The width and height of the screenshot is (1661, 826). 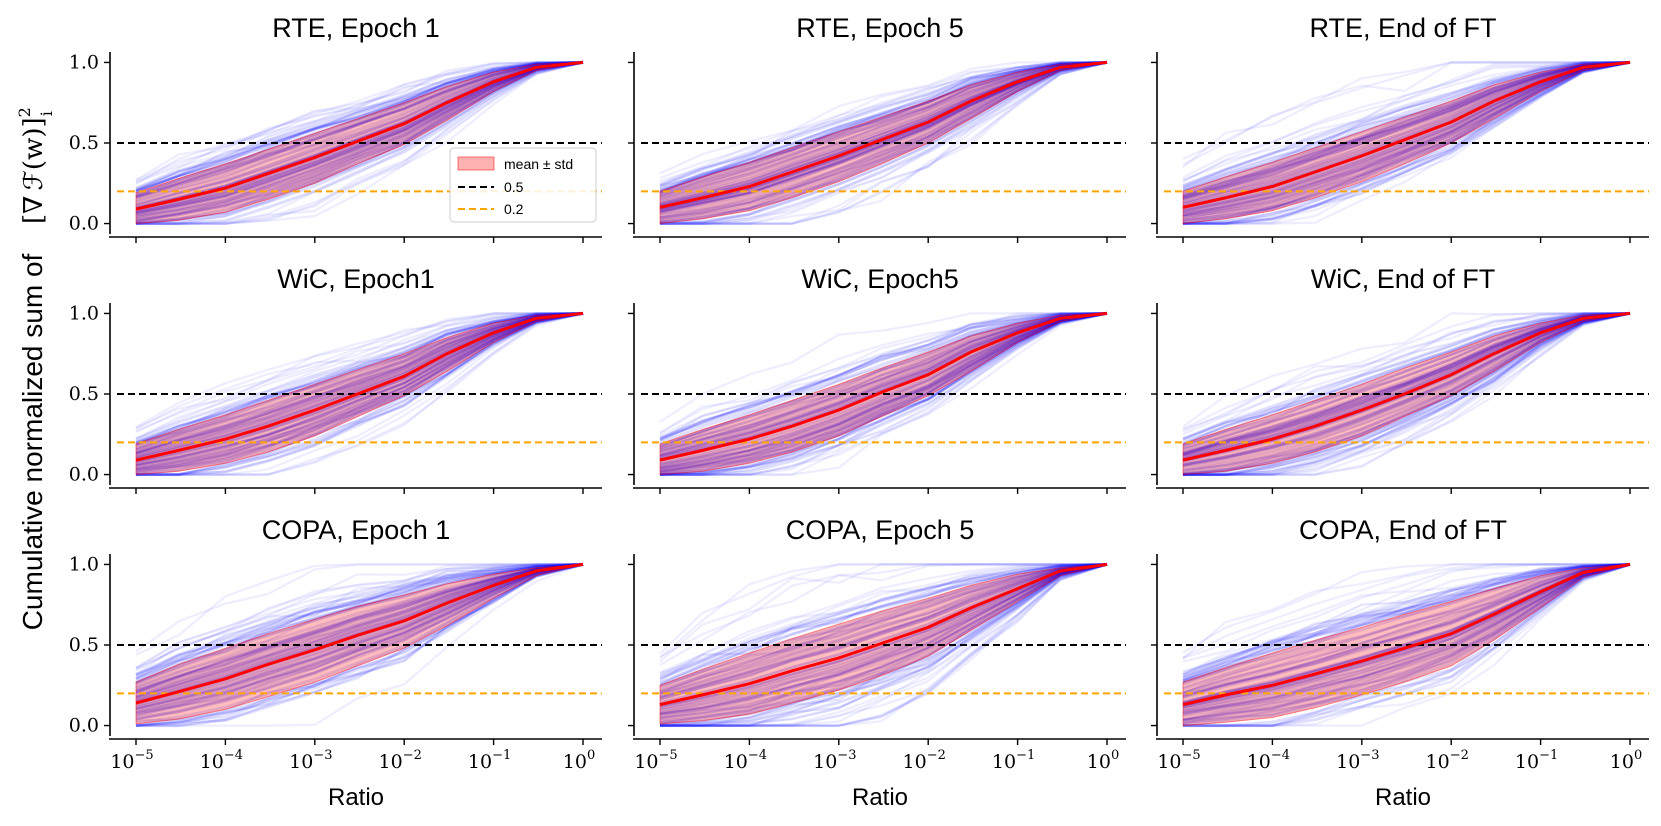 What do you see at coordinates (84, 62) in the screenshot?
I see `y-tick-label: 1.0` at bounding box center [84, 62].